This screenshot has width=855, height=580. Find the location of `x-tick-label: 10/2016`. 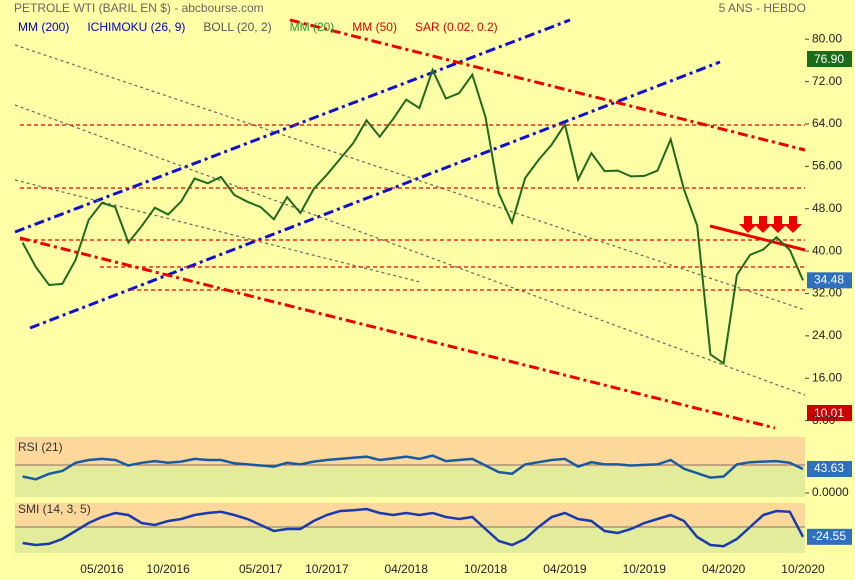

x-tick-label: 10/2016 is located at coordinates (168, 569).